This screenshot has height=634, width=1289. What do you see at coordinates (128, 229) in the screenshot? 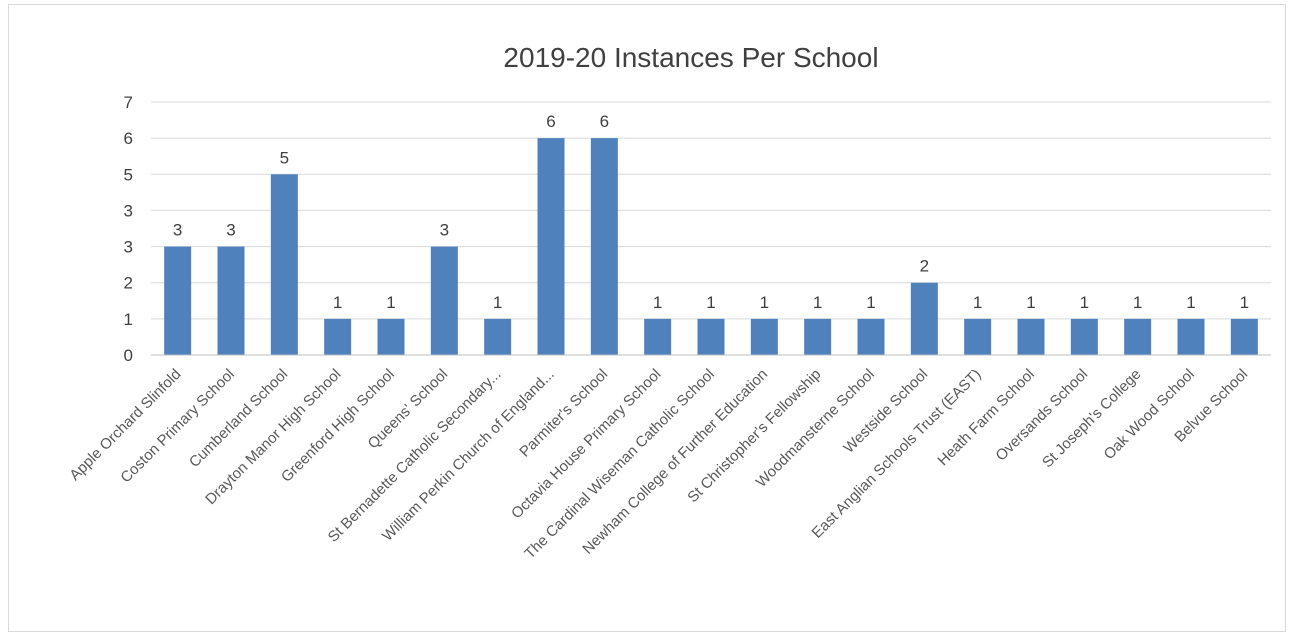
I see `y-axis-ticks: 0 1 2 3 3 5 6 7` at bounding box center [128, 229].